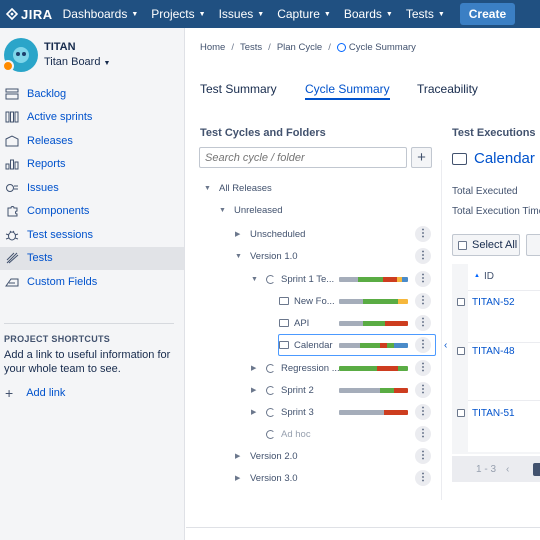 Image resolution: width=540 pixels, height=540 pixels. Describe the element at coordinates (320, 301) in the screenshot. I see `tree-node: New Fo... ⋮` at that location.